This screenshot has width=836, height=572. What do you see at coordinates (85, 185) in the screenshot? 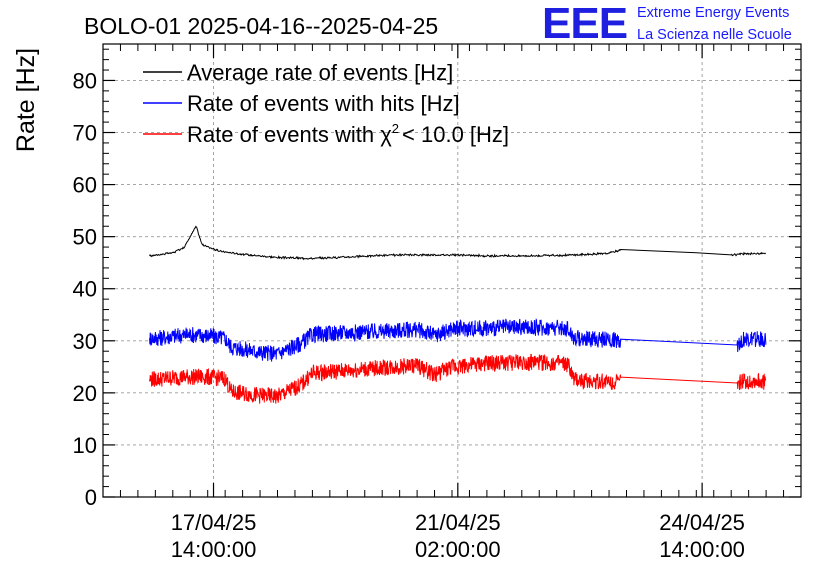
I see `y-tick-label: 60` at bounding box center [85, 185].